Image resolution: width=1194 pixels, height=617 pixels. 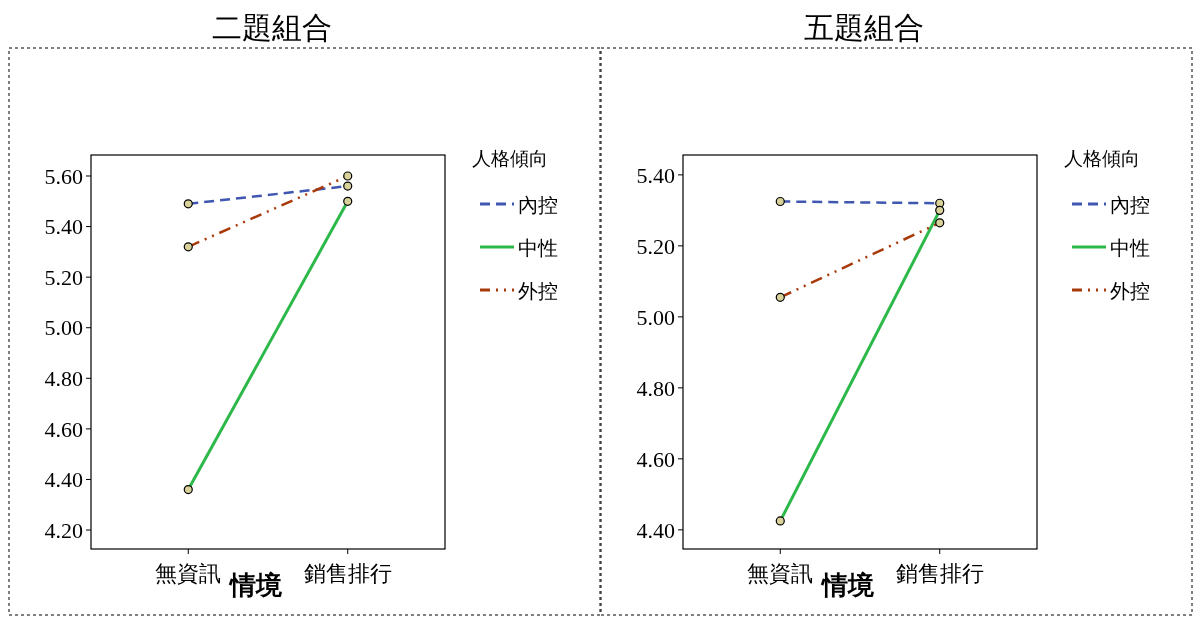 I want to click on y-tick-label: 4.20, so click(x=63, y=530).